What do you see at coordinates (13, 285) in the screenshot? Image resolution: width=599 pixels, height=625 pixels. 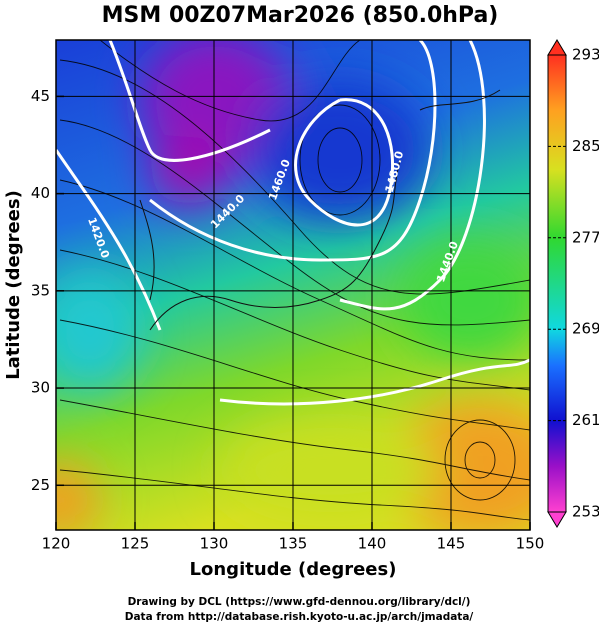 I see `y-axis-label: Latitude (degrees)` at bounding box center [13, 285].